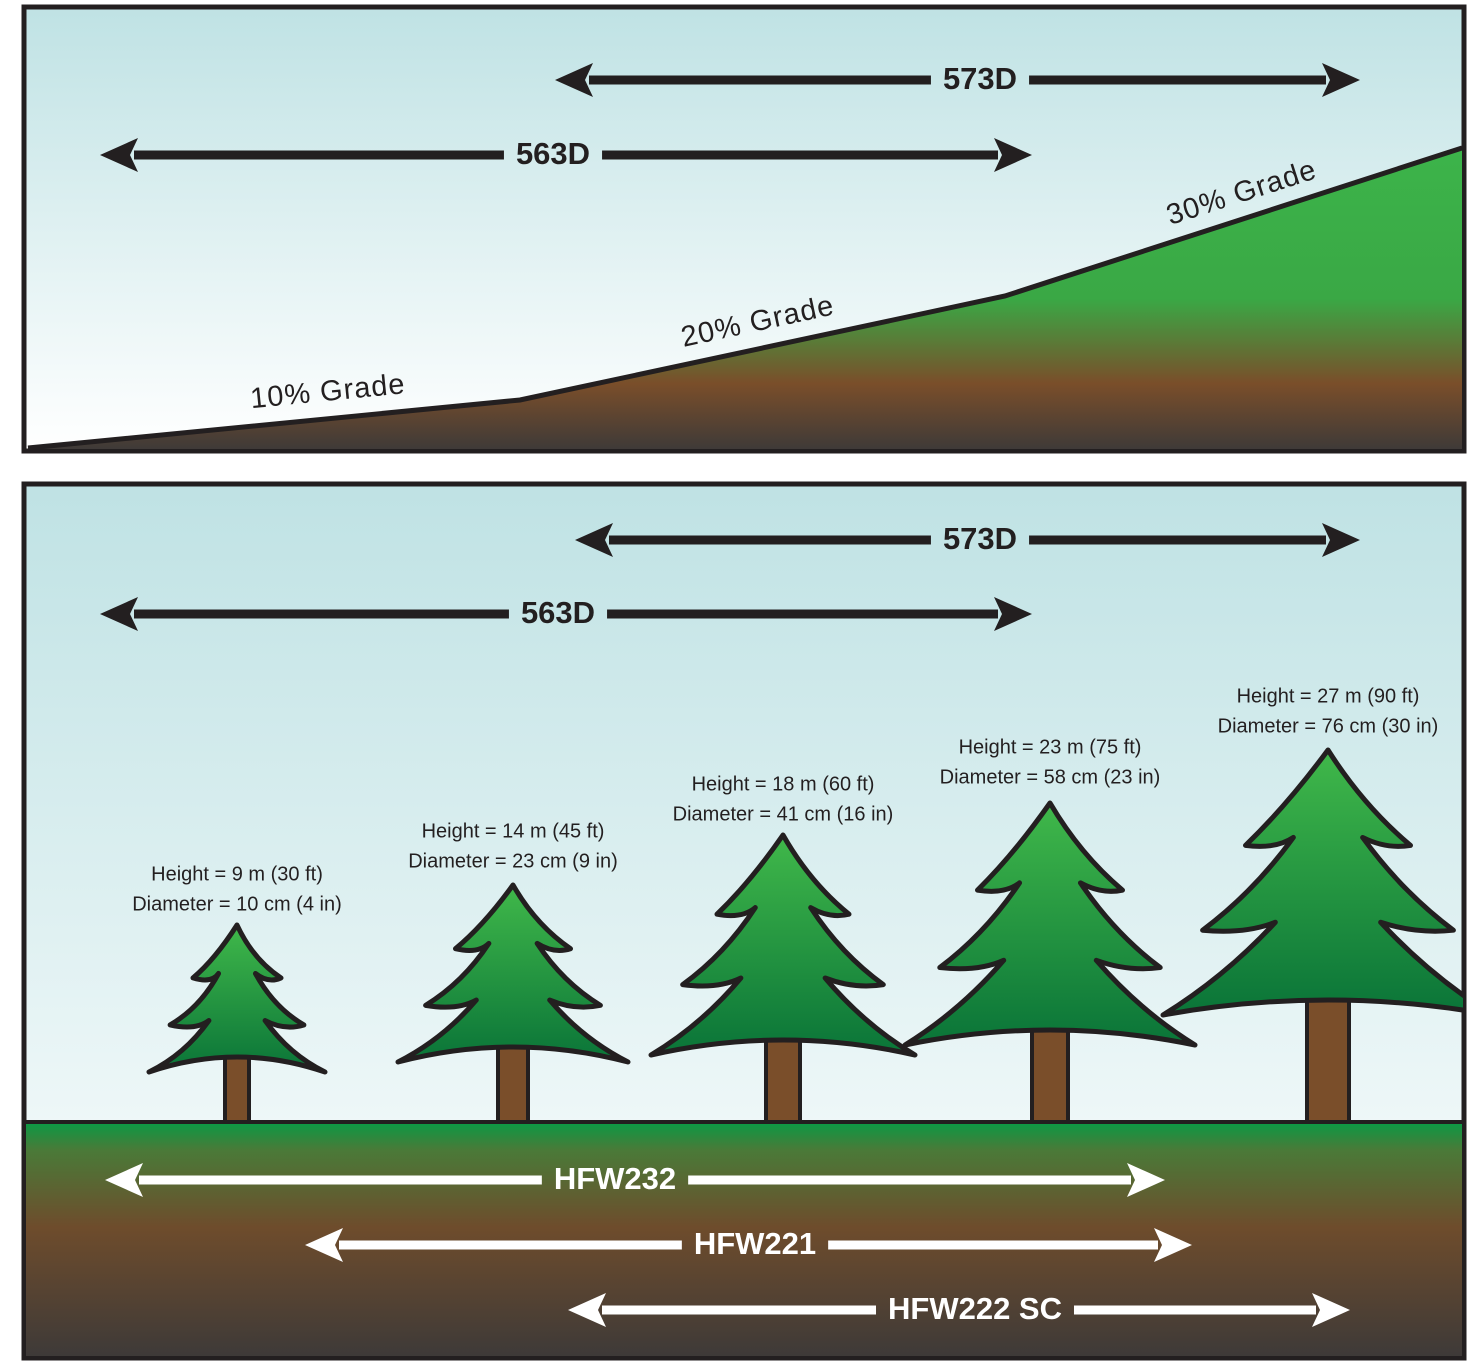  What do you see at coordinates (975, 1308) in the screenshot?
I see `arrow-label: HFW222 SC` at bounding box center [975, 1308].